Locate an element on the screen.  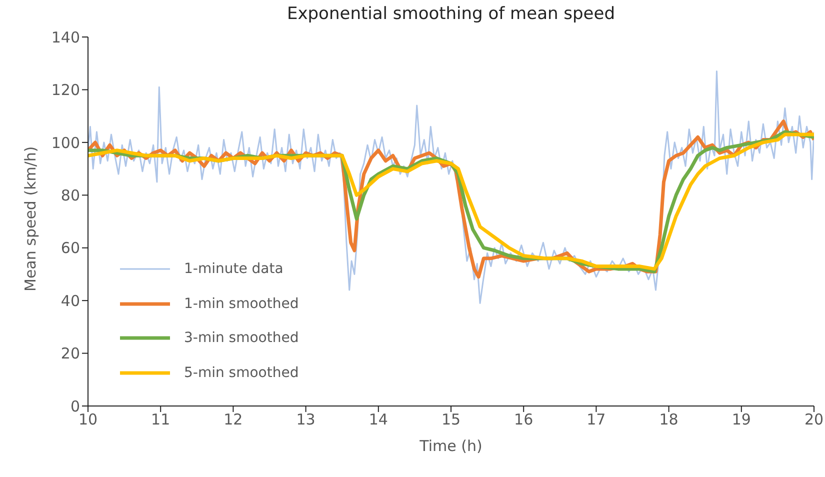
legend-label: 3-min smoothed is located at coordinates (241, 338).